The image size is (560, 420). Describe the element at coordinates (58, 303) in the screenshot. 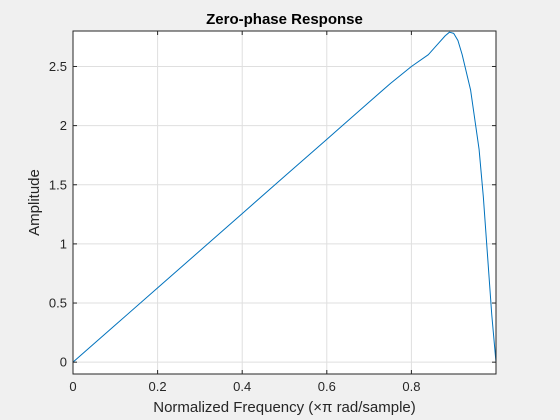

I see `y-tick-label: 0.5` at that location.